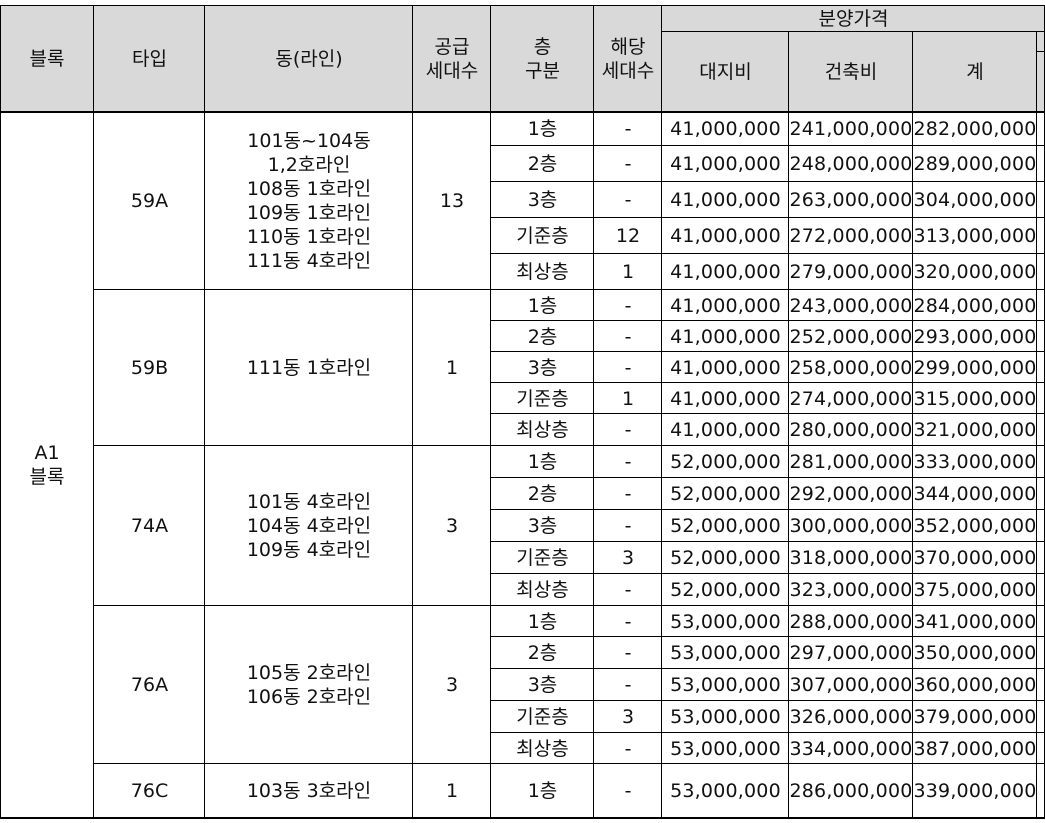 This screenshot has width=1045, height=823. What do you see at coordinates (149, 685) in the screenshot?
I see `type-cell: 76A` at bounding box center [149, 685].